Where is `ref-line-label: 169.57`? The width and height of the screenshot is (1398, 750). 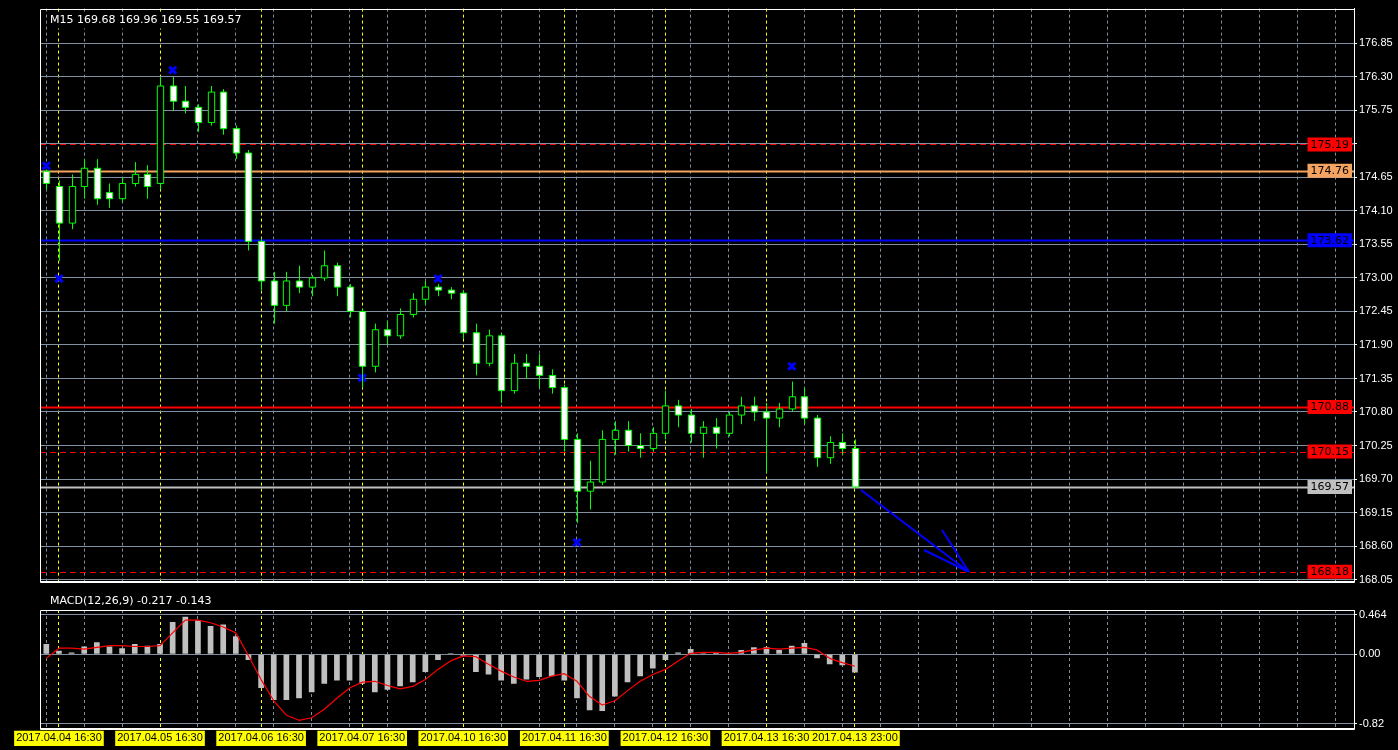 ref-line-label: 169.57 is located at coordinates (1330, 487).